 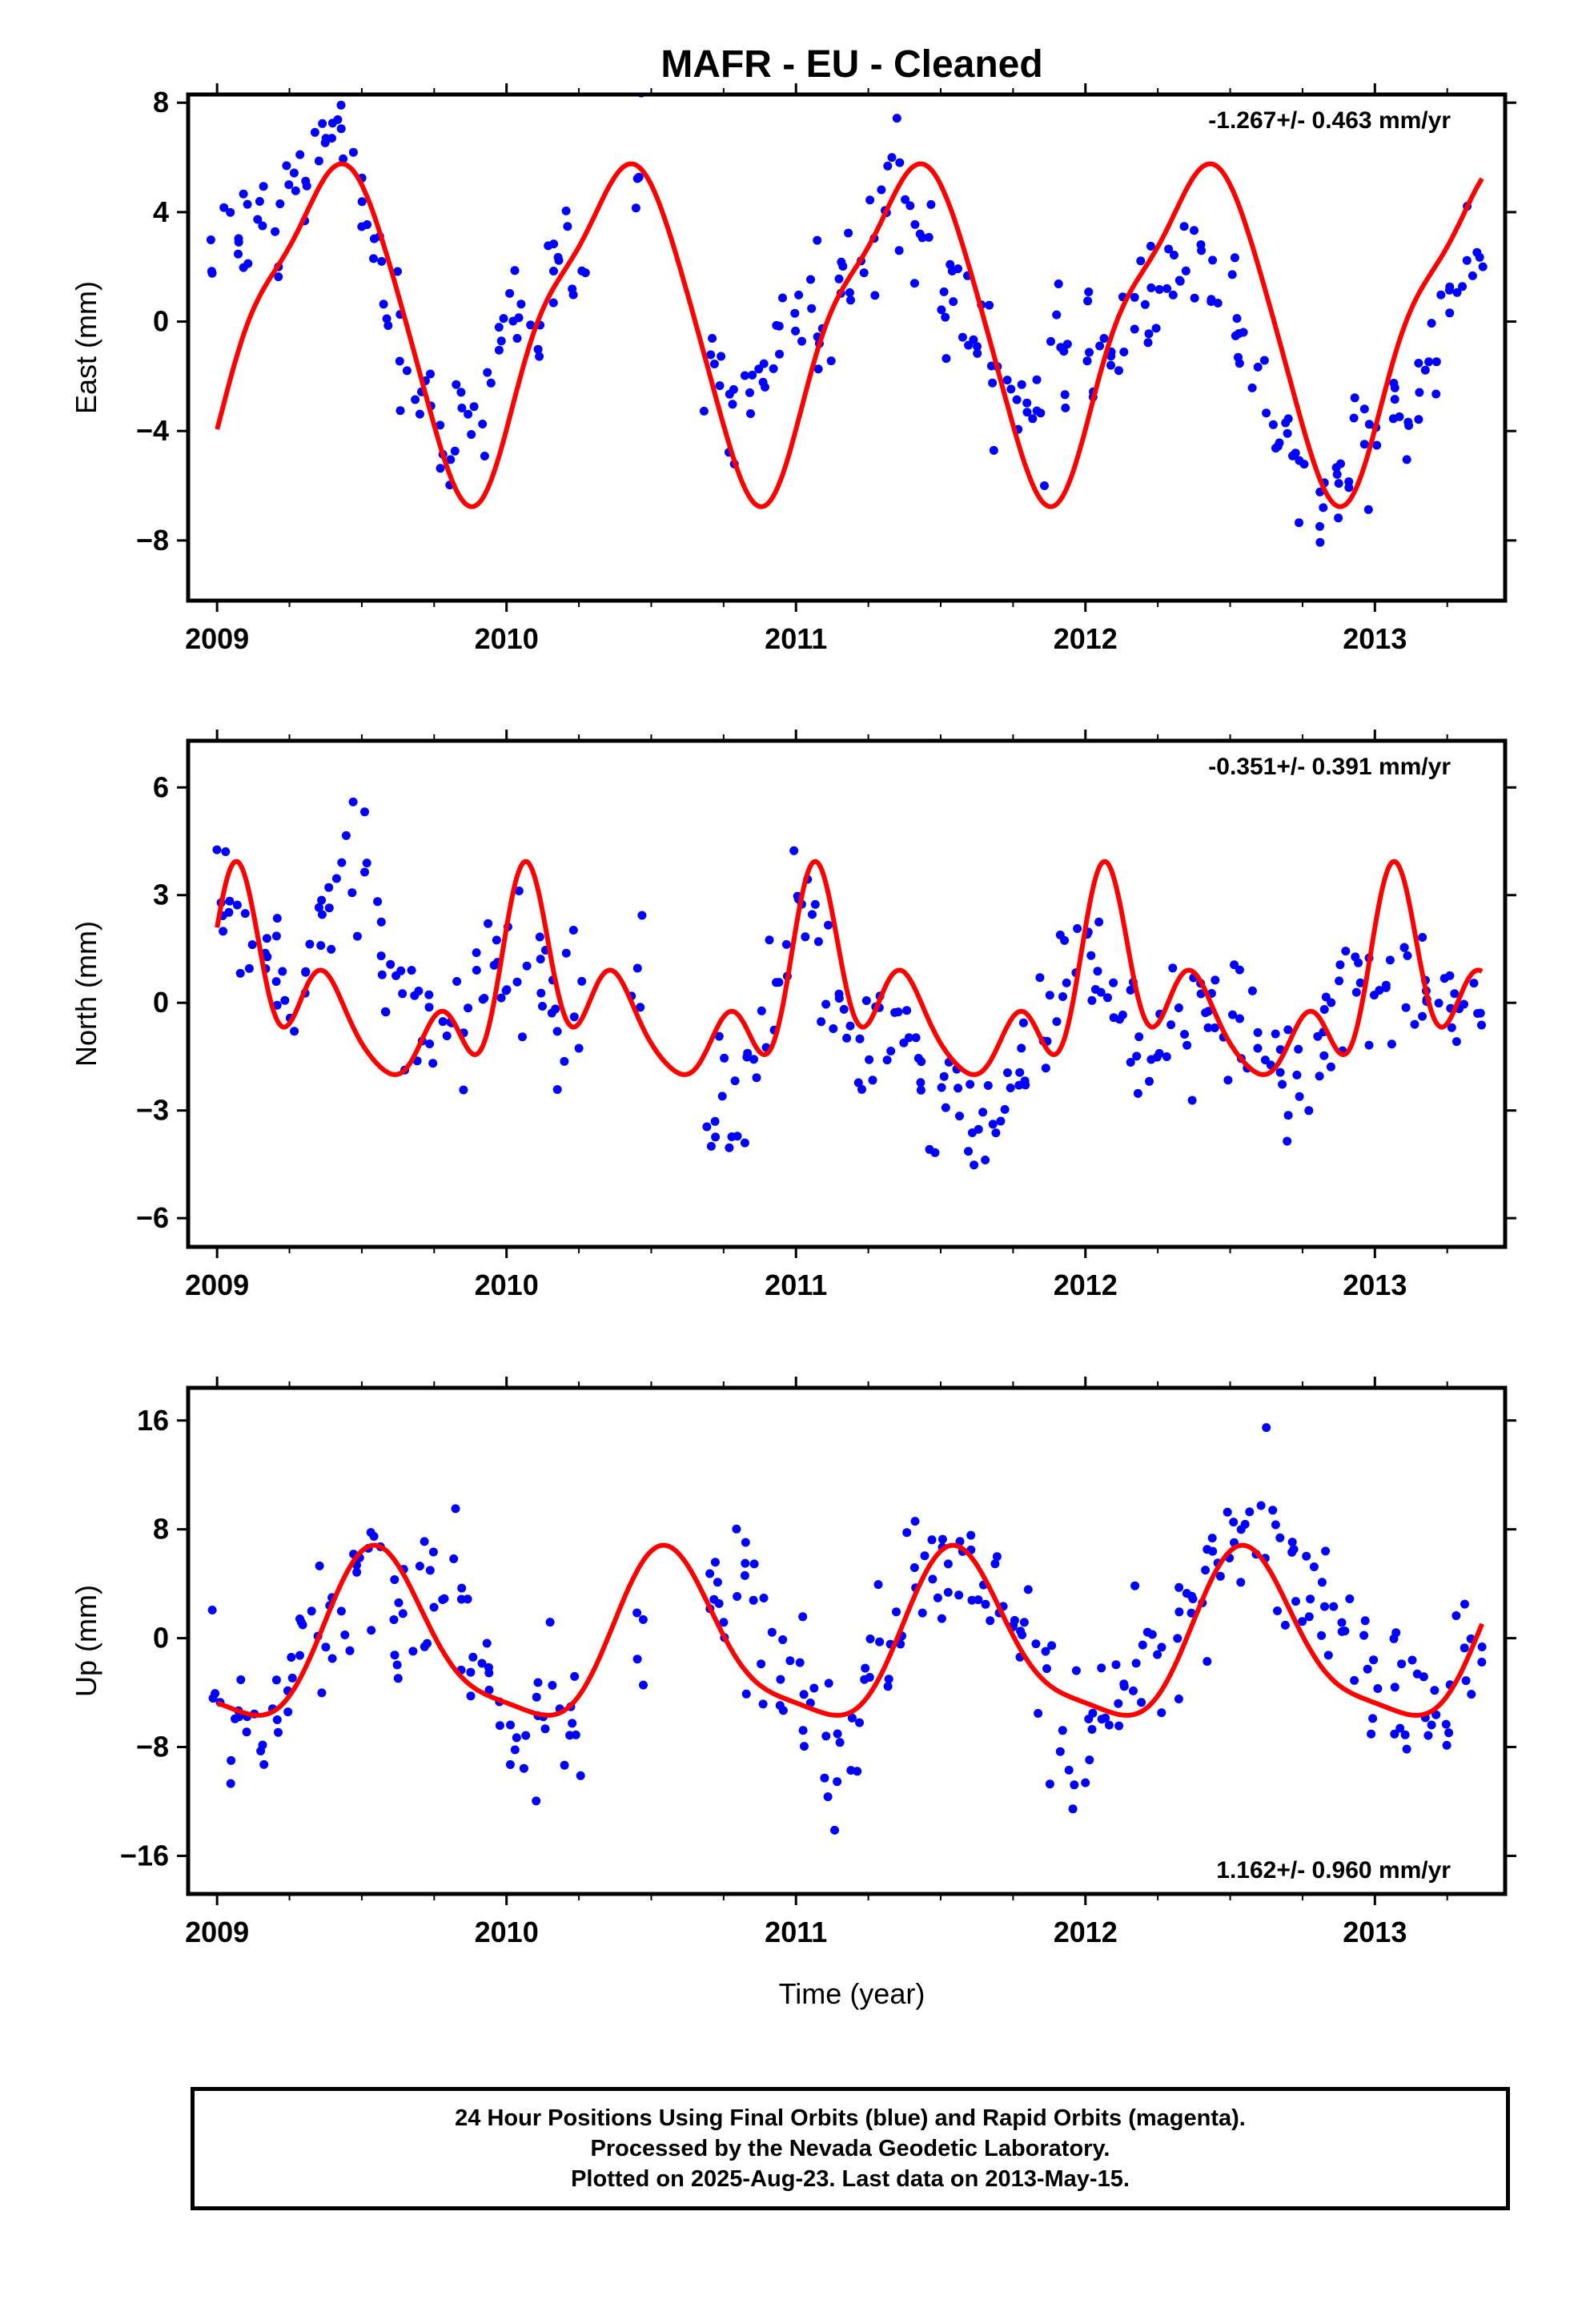 What do you see at coordinates (86, 994) in the screenshot?
I see `y-axis-title: North (mm)` at bounding box center [86, 994].